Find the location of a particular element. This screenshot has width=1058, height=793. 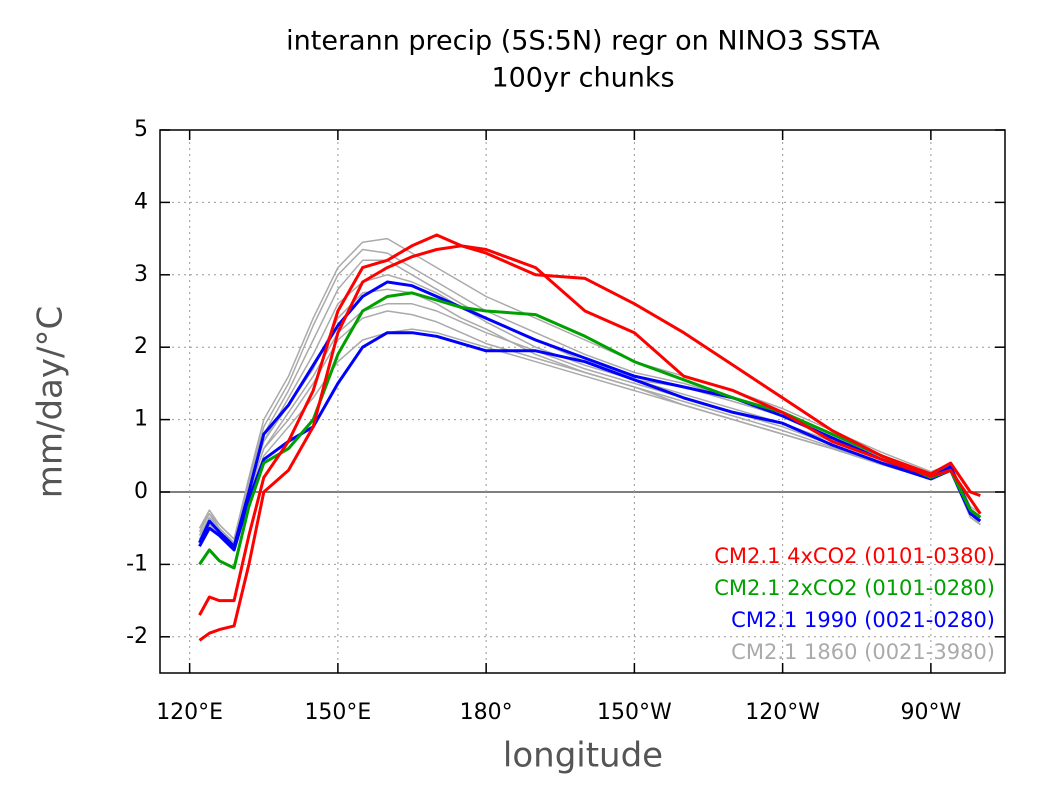

legend-label: CM2.1 1990 (0021-0280) is located at coordinates (863, 620).